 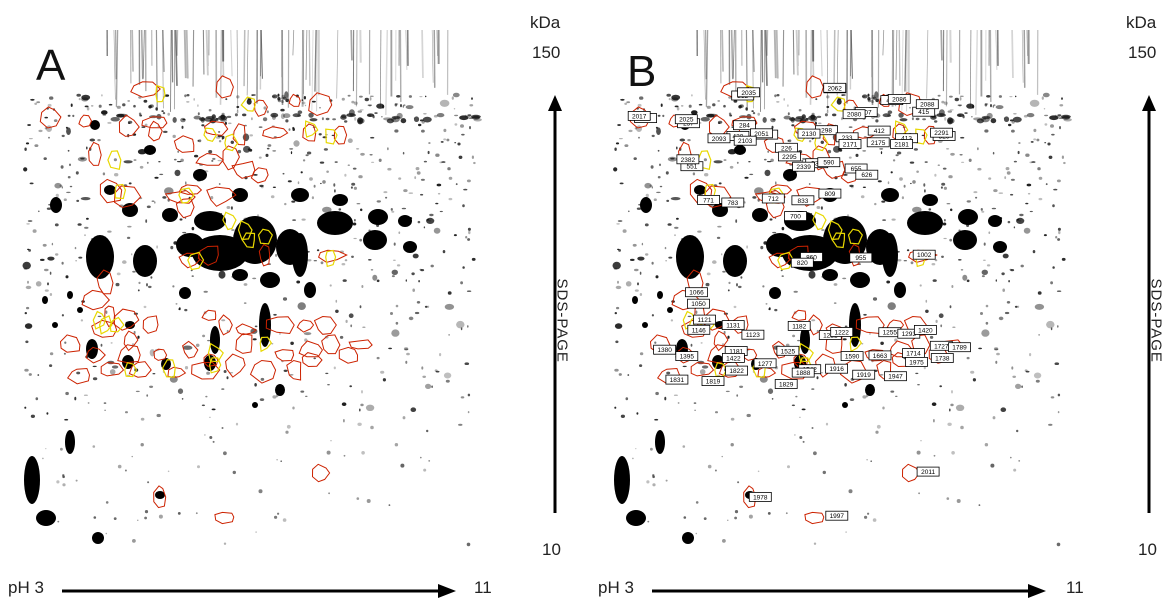 I want to click on mw-arrow-b, so click(x=1149, y=304).